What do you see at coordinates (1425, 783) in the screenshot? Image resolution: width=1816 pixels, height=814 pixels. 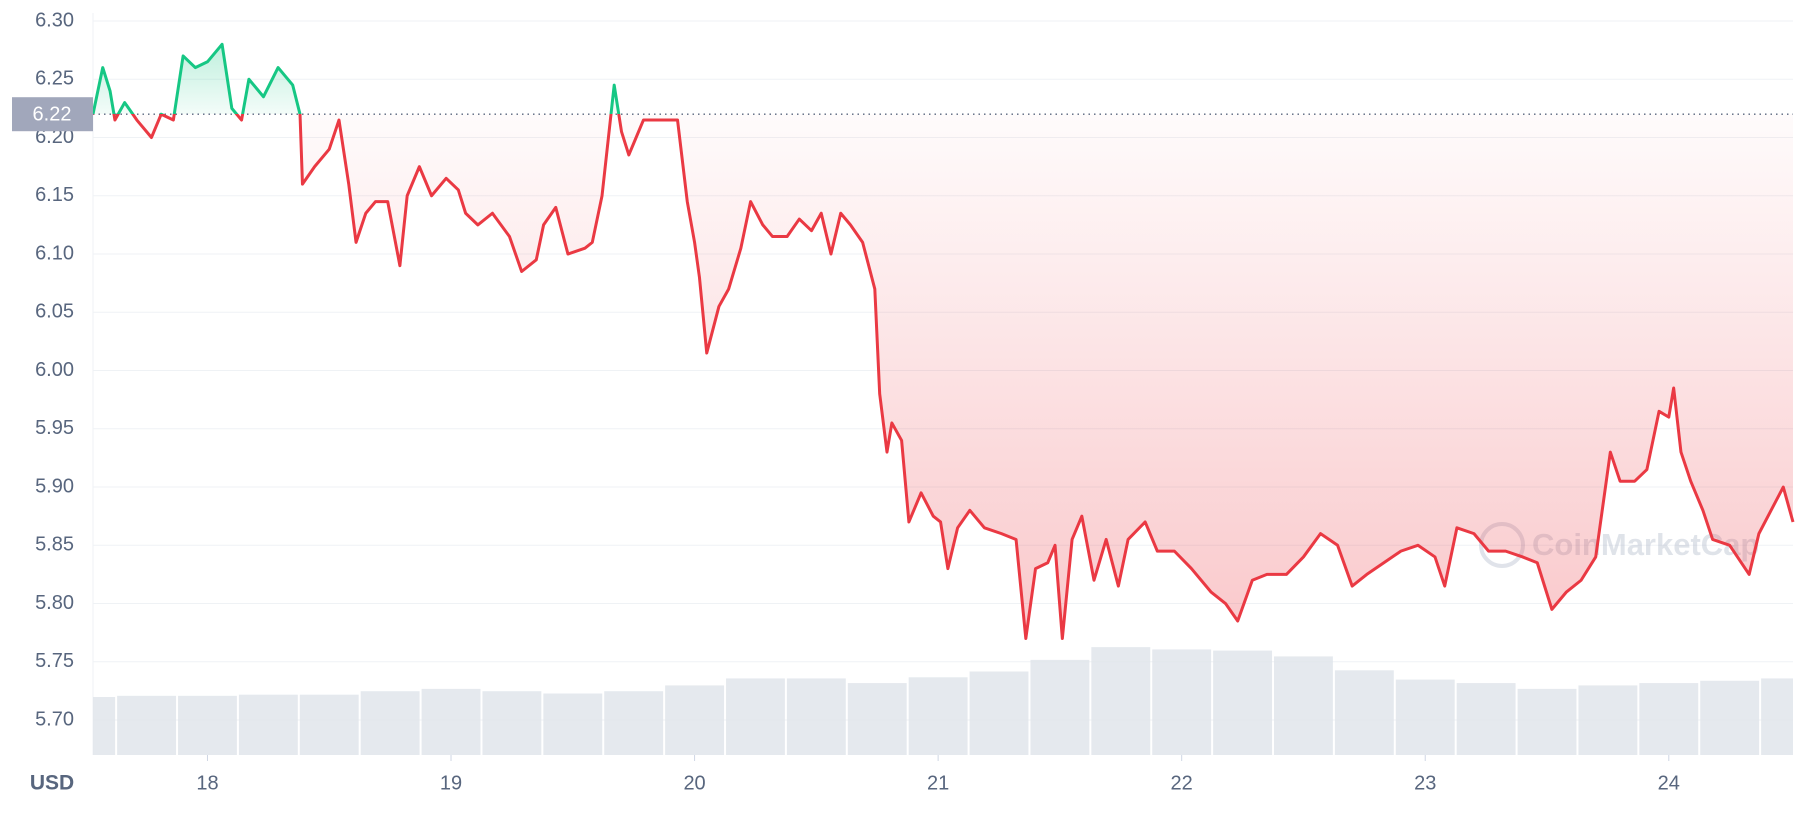 I see `x-tick-label: 23` at bounding box center [1425, 783].